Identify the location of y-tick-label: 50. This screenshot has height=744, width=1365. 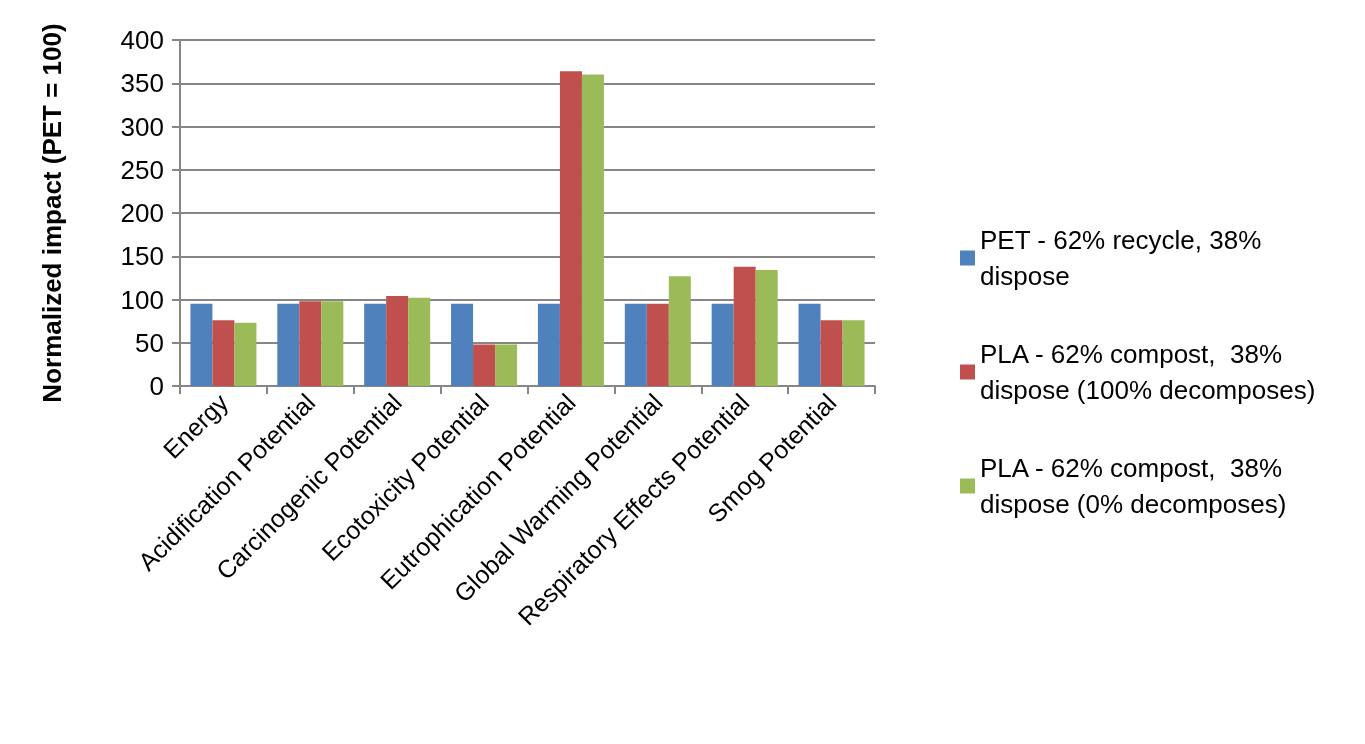
(149, 342).